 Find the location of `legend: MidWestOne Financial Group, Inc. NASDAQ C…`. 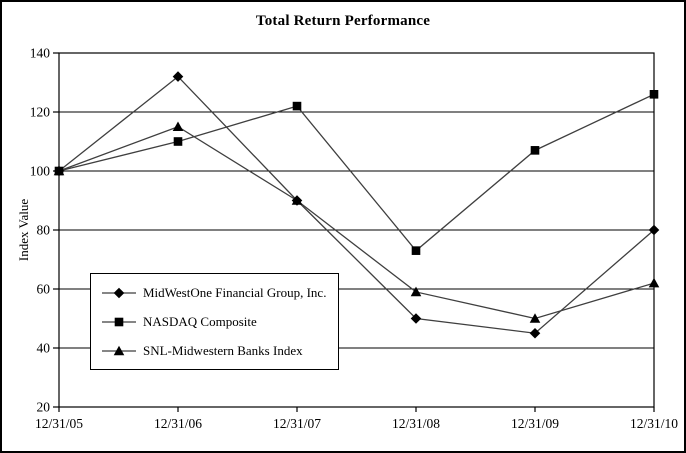

legend: MidWestOne Financial Group, Inc. NASDAQ C… is located at coordinates (214, 321).